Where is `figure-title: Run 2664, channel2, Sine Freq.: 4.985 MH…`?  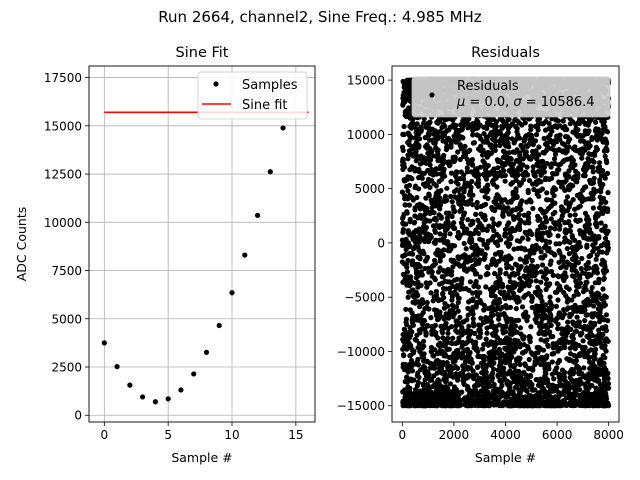
figure-title: Run 2664, channel2, Sine Freq.: 4.985 MH… is located at coordinates (320, 17).